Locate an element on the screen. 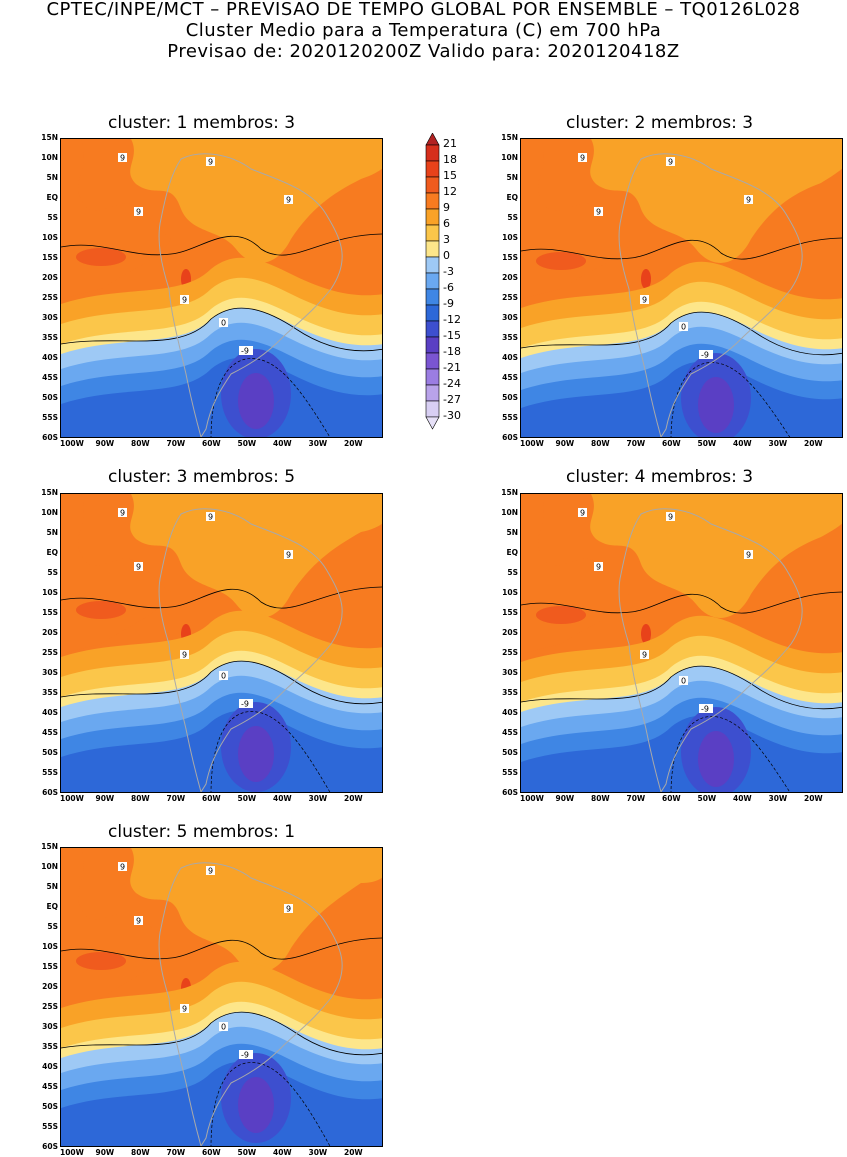  longitude-label: 90W is located at coordinates (565, 798).